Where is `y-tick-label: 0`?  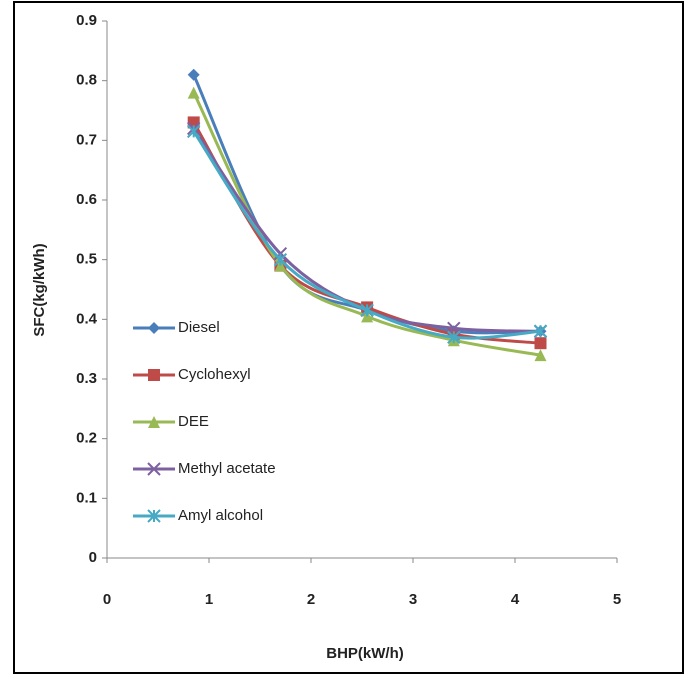 y-tick-label: 0 is located at coordinates (93, 557).